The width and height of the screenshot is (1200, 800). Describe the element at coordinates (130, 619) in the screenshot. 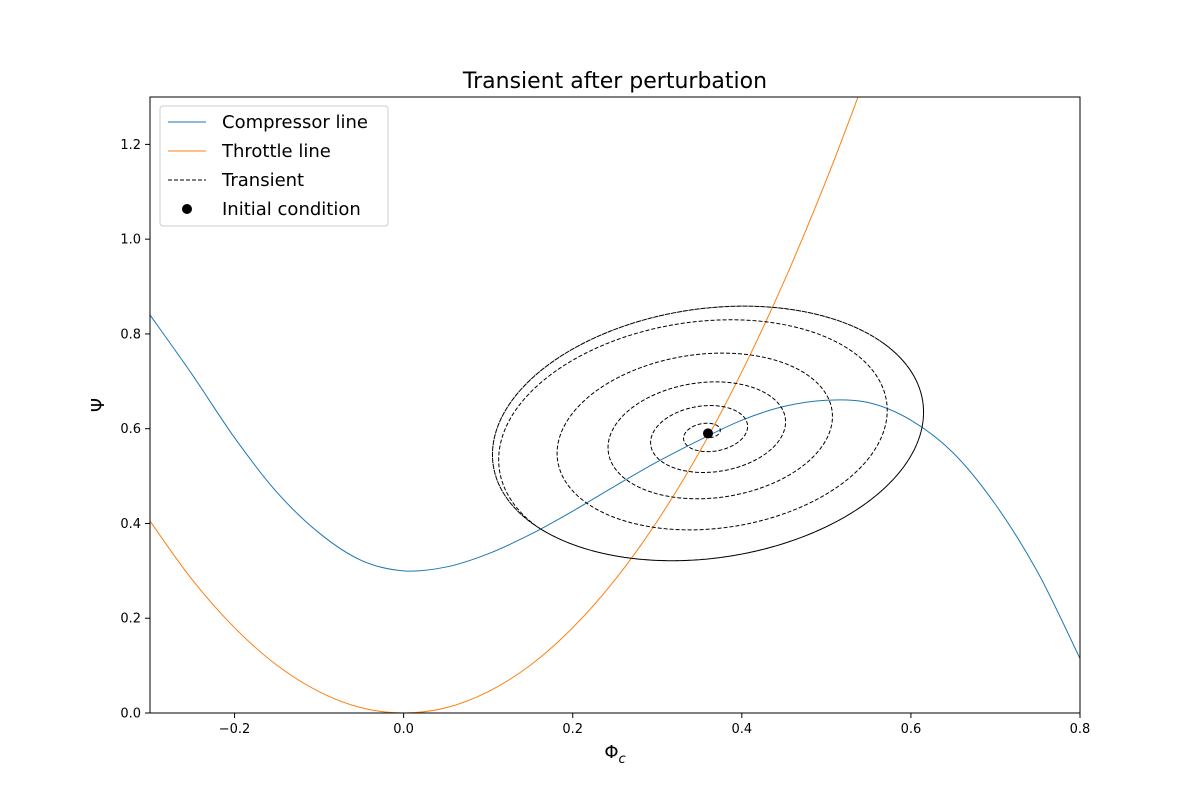

I see `y-tick-label: 0.2` at that location.